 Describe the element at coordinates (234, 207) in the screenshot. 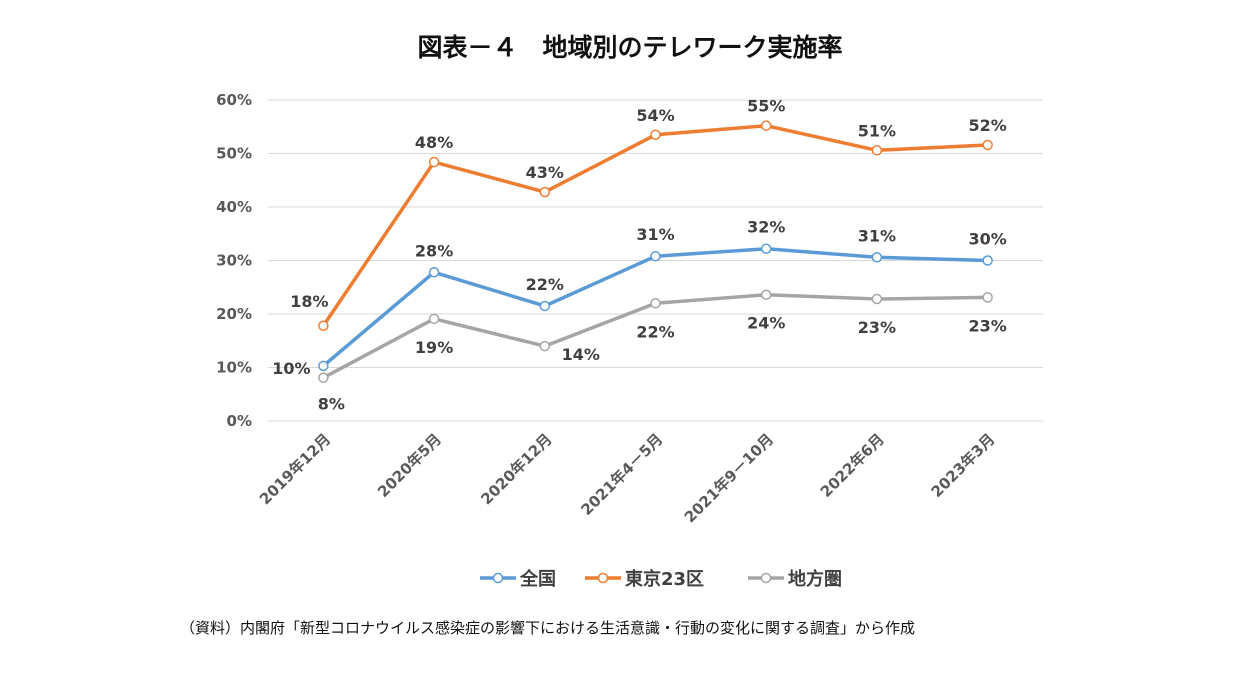

I see `y-tick-label: 40%` at that location.